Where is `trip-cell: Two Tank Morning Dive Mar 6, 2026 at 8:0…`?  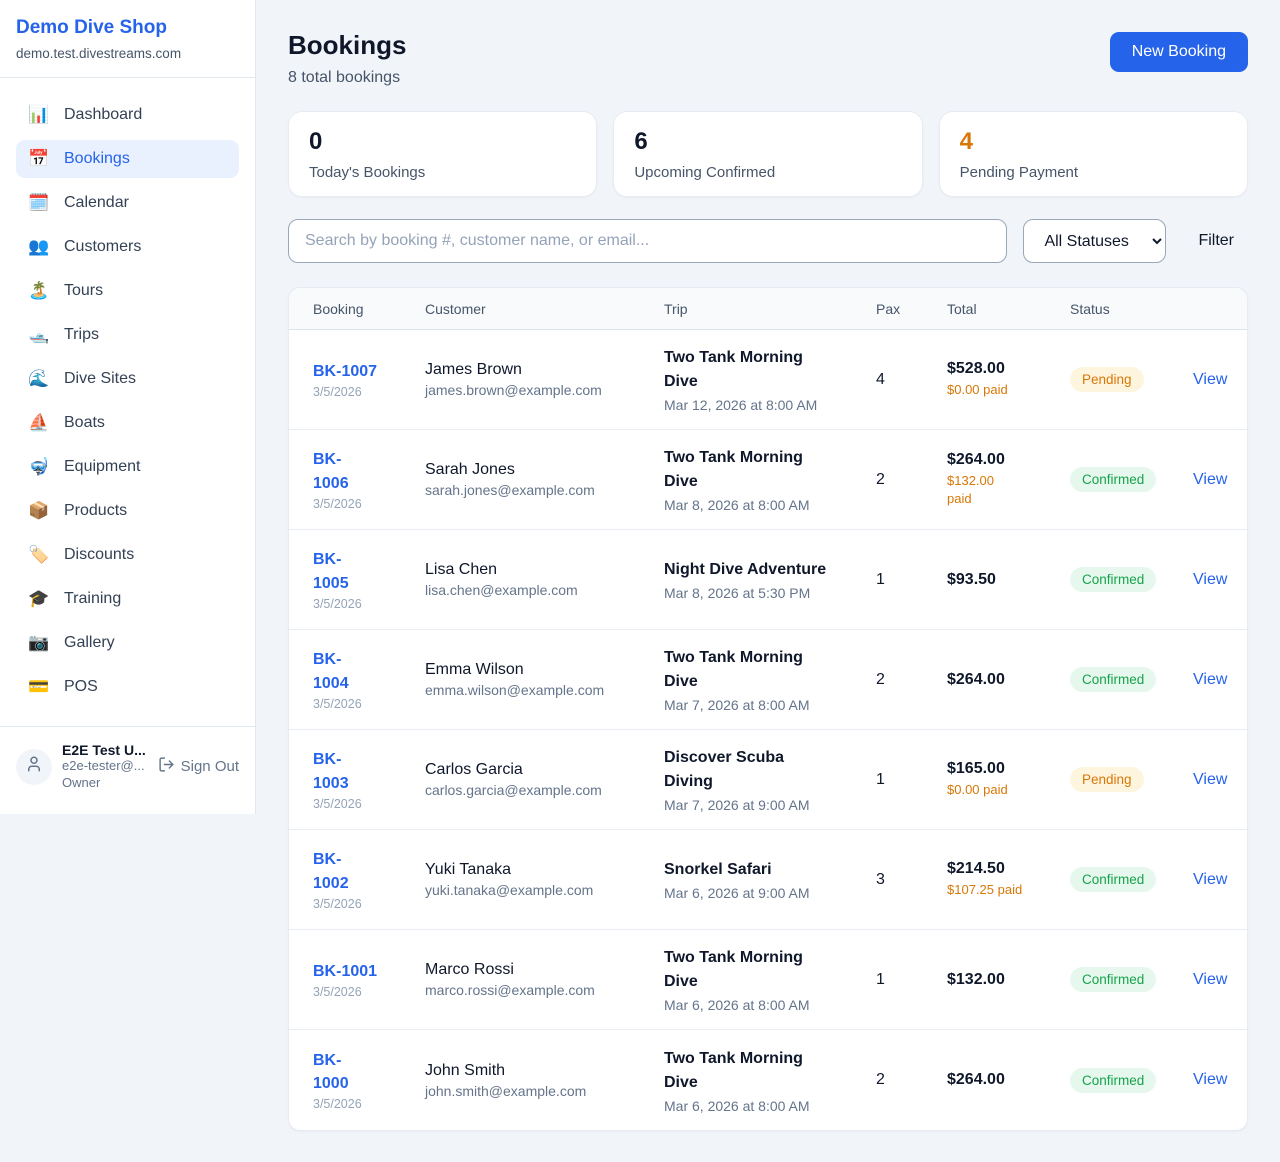 trip-cell: Two Tank Morning Dive Mar 6, 2026 at 8:0… is located at coordinates (770, 979).